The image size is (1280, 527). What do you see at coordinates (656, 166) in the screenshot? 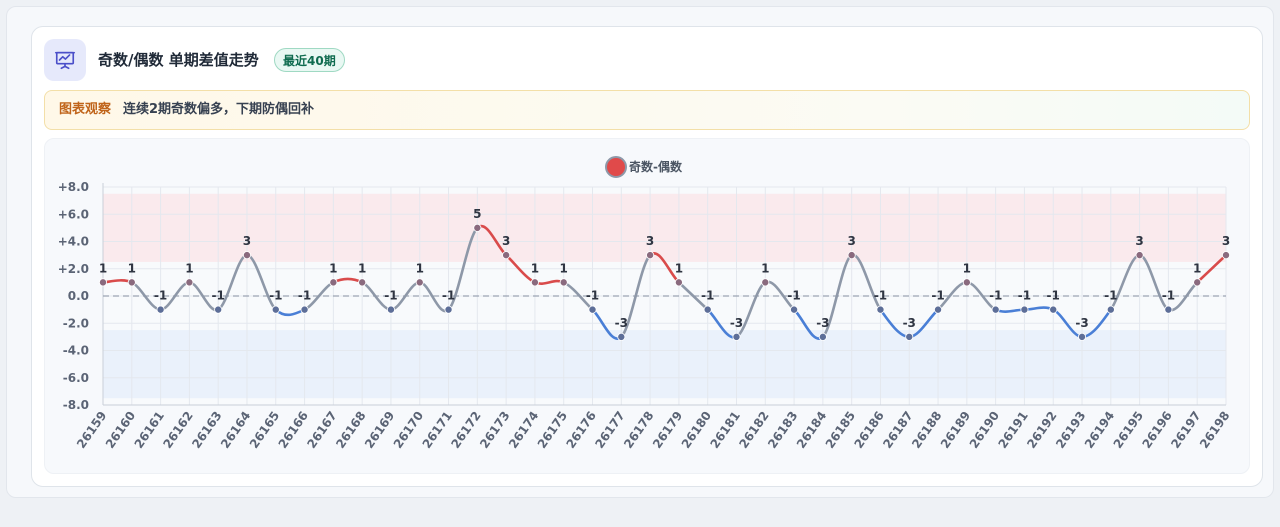
I see `legend-label: 奇数-偶数` at bounding box center [656, 166].